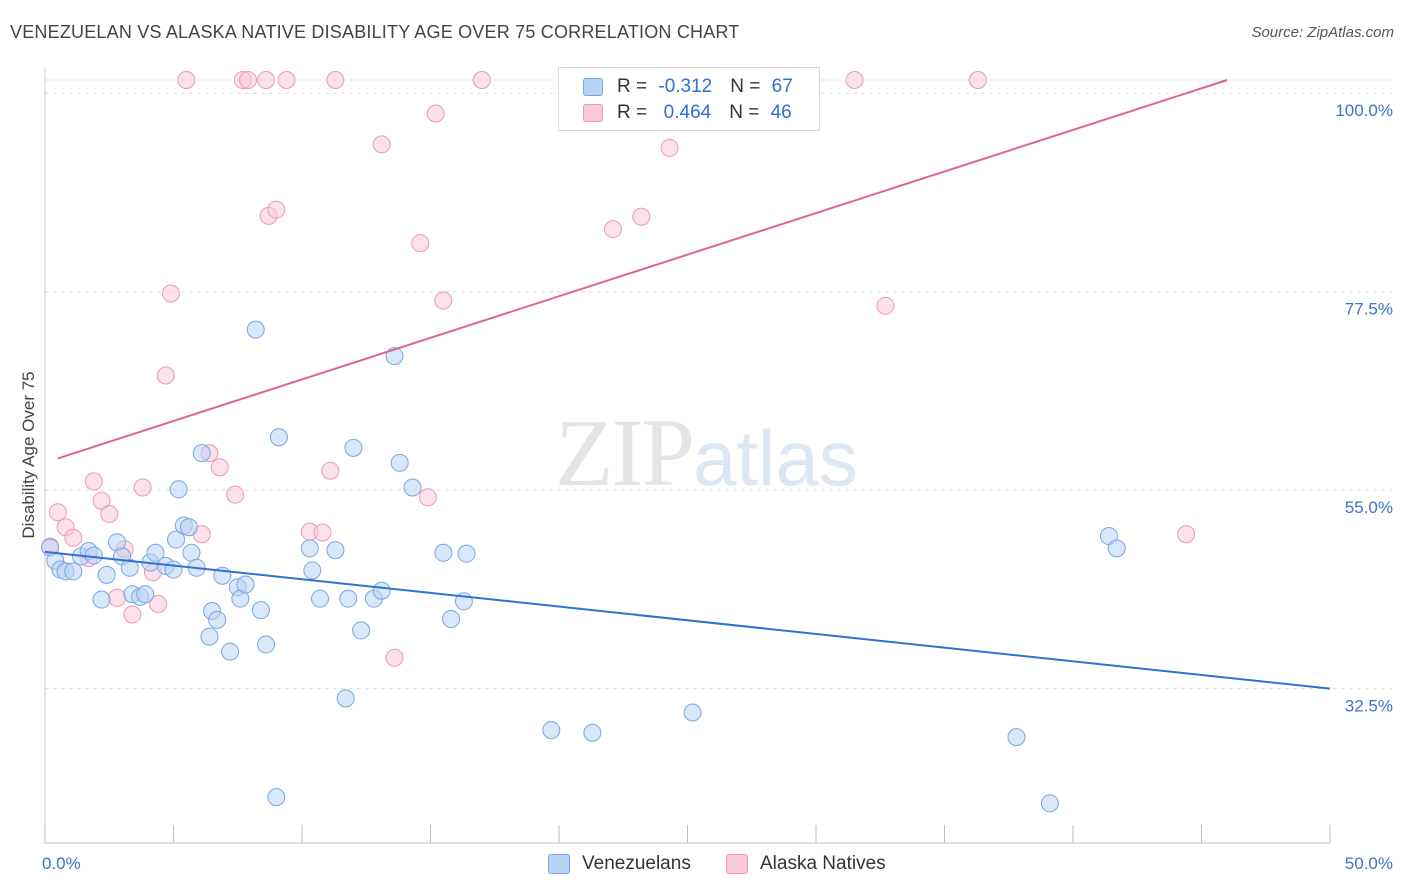  Describe the element at coordinates (1369, 863) in the screenshot. I see `x-tick-label-max: 50.0%` at that location.